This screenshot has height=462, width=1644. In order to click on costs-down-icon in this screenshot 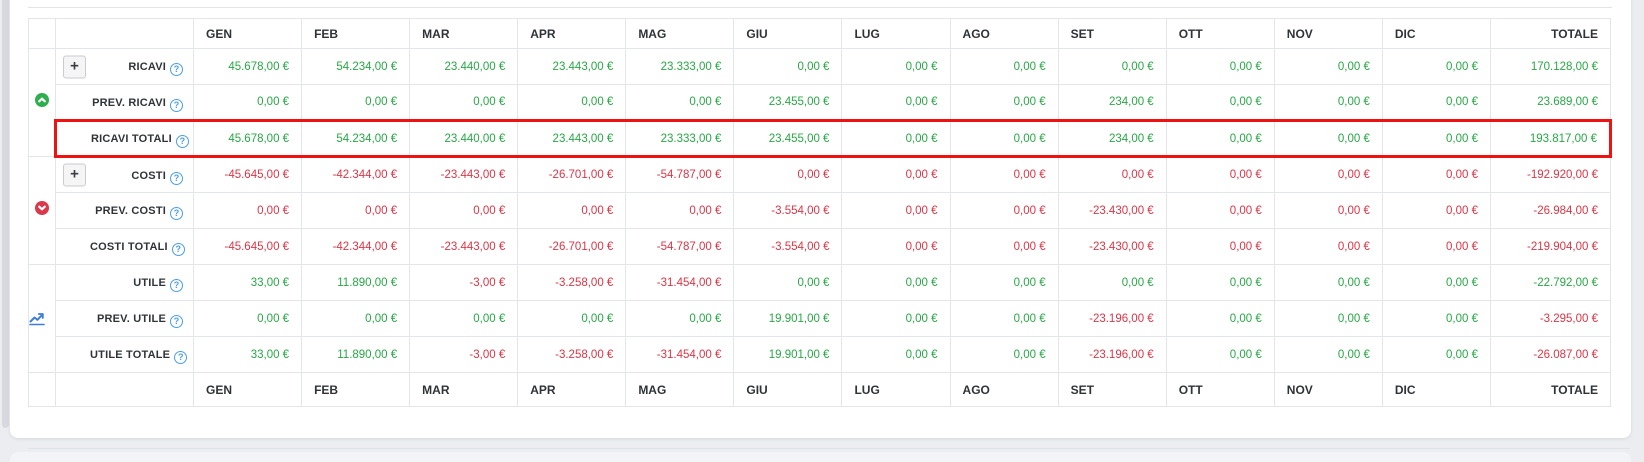, I will do `click(42, 208)`.